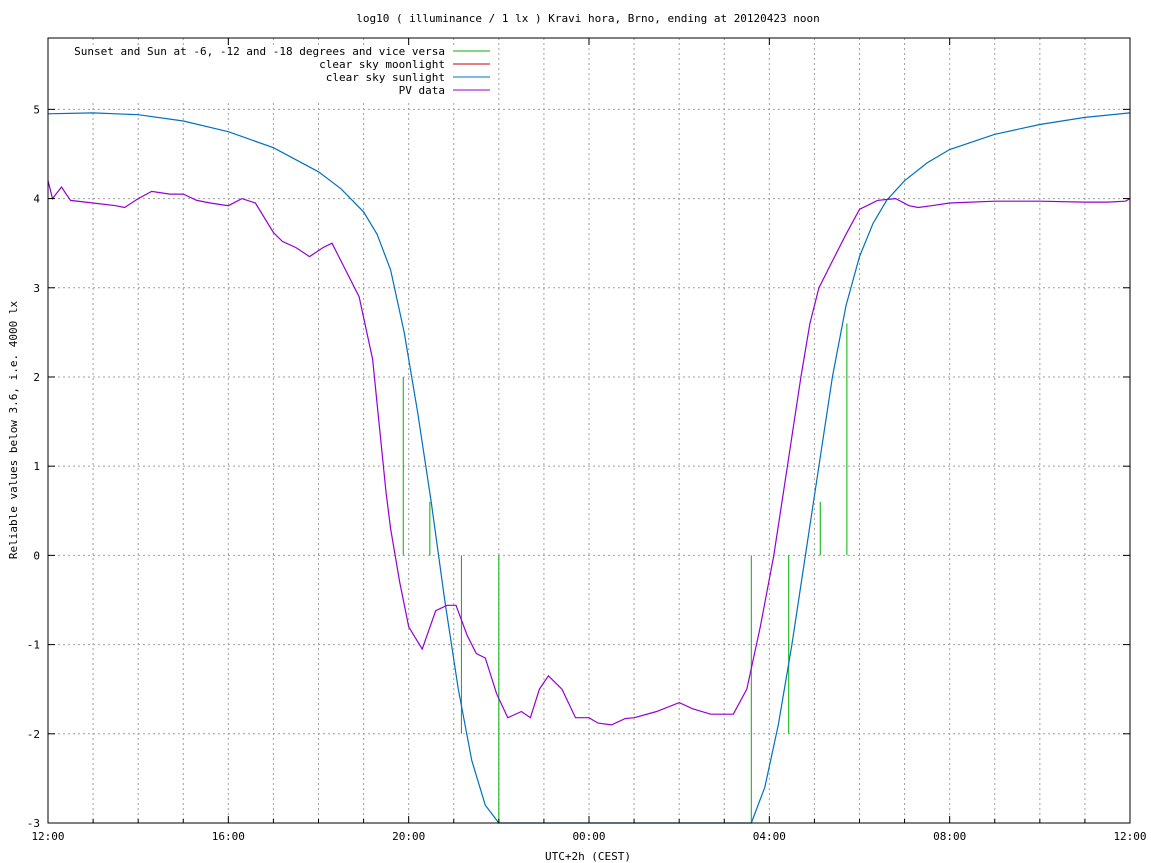 The width and height of the screenshot is (1151, 863). What do you see at coordinates (13, 429) in the screenshot?
I see `y-axis-label: Reliable values below 3.6, i.e. 4000 lx` at bounding box center [13, 429].